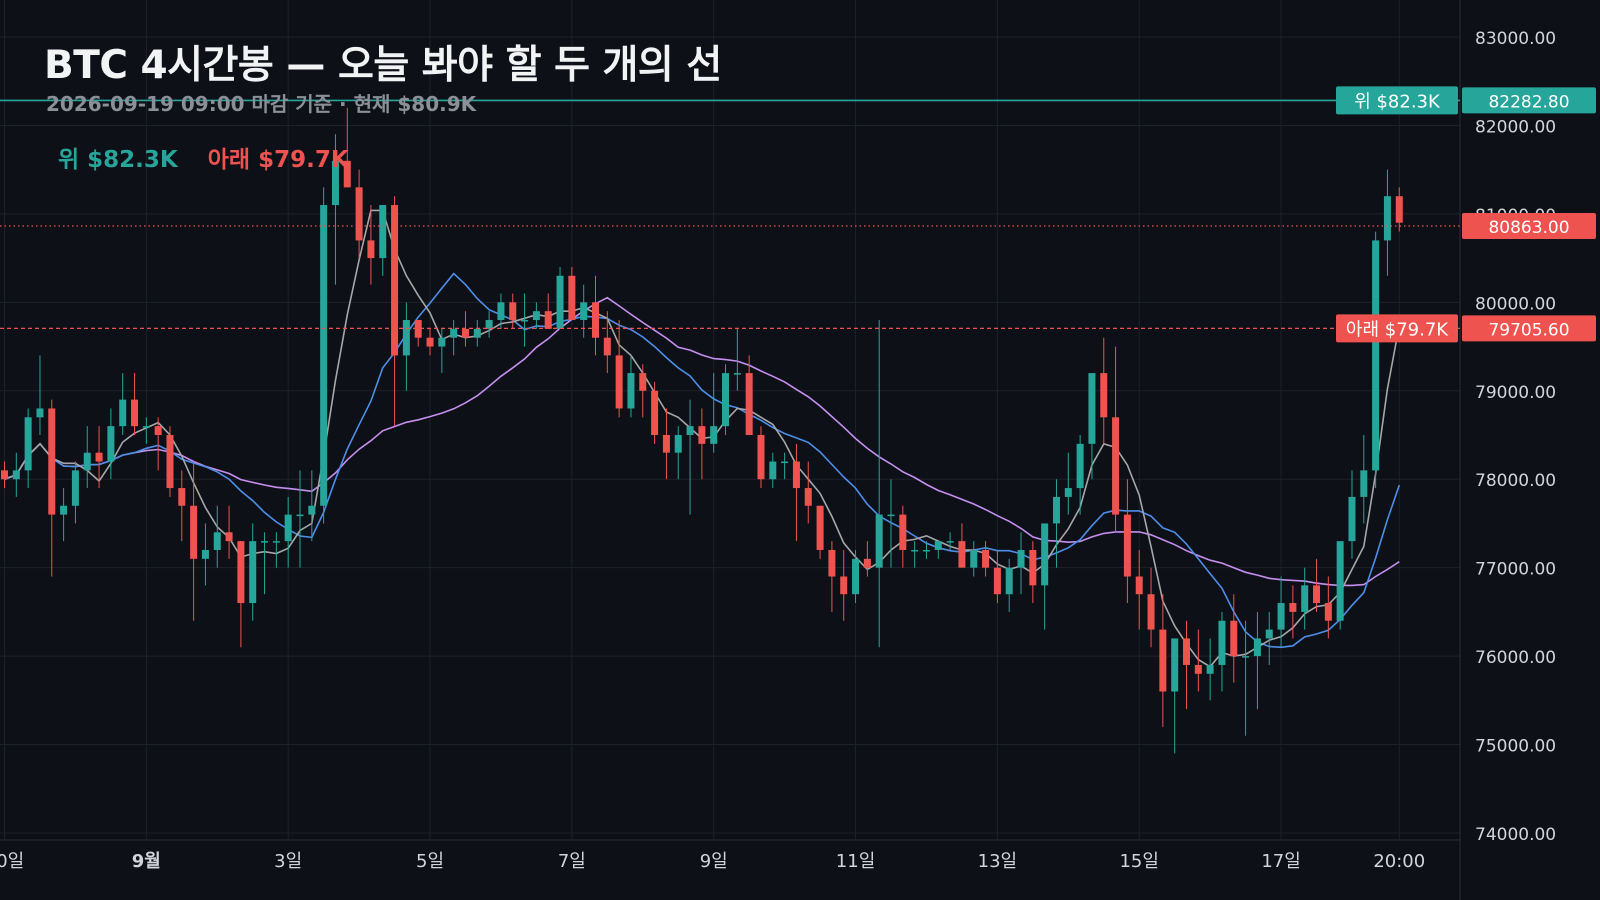 This screenshot has height=900, width=1600. What do you see at coordinates (214, 157) in the screenshot?
I see `level-legend: 위 $82.3K 아래 $79.7K` at bounding box center [214, 157].